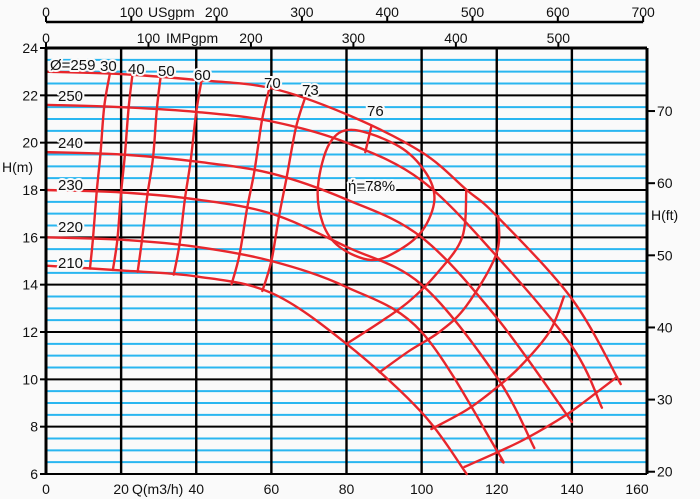 The height and width of the screenshot is (499, 700). I want to click on y-tick-label: 24, so click(30, 48).